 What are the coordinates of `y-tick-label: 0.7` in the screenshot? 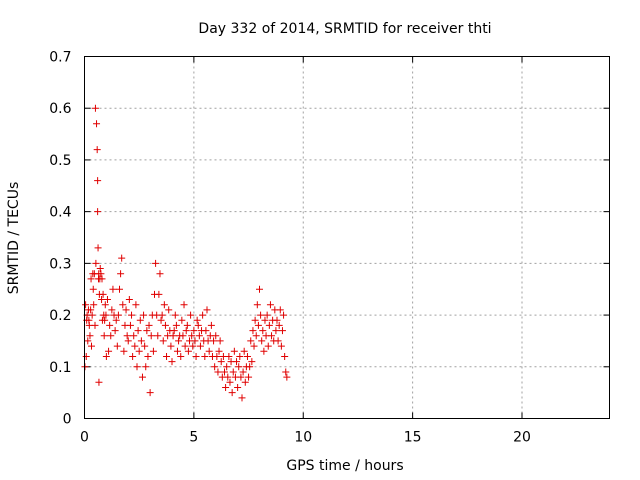 It's located at (60, 58).